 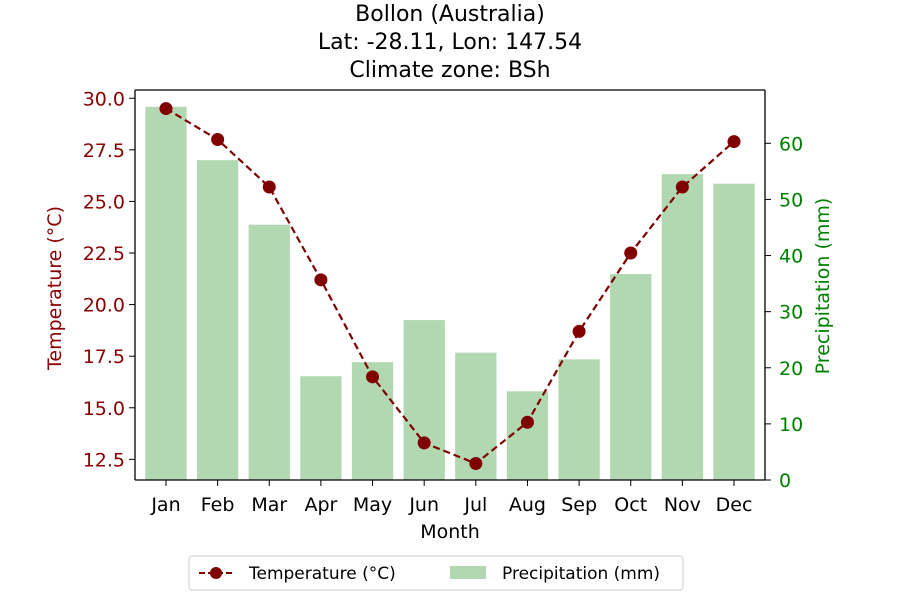 What do you see at coordinates (791, 425) in the screenshot?
I see `right-tick-label: 10` at bounding box center [791, 425].